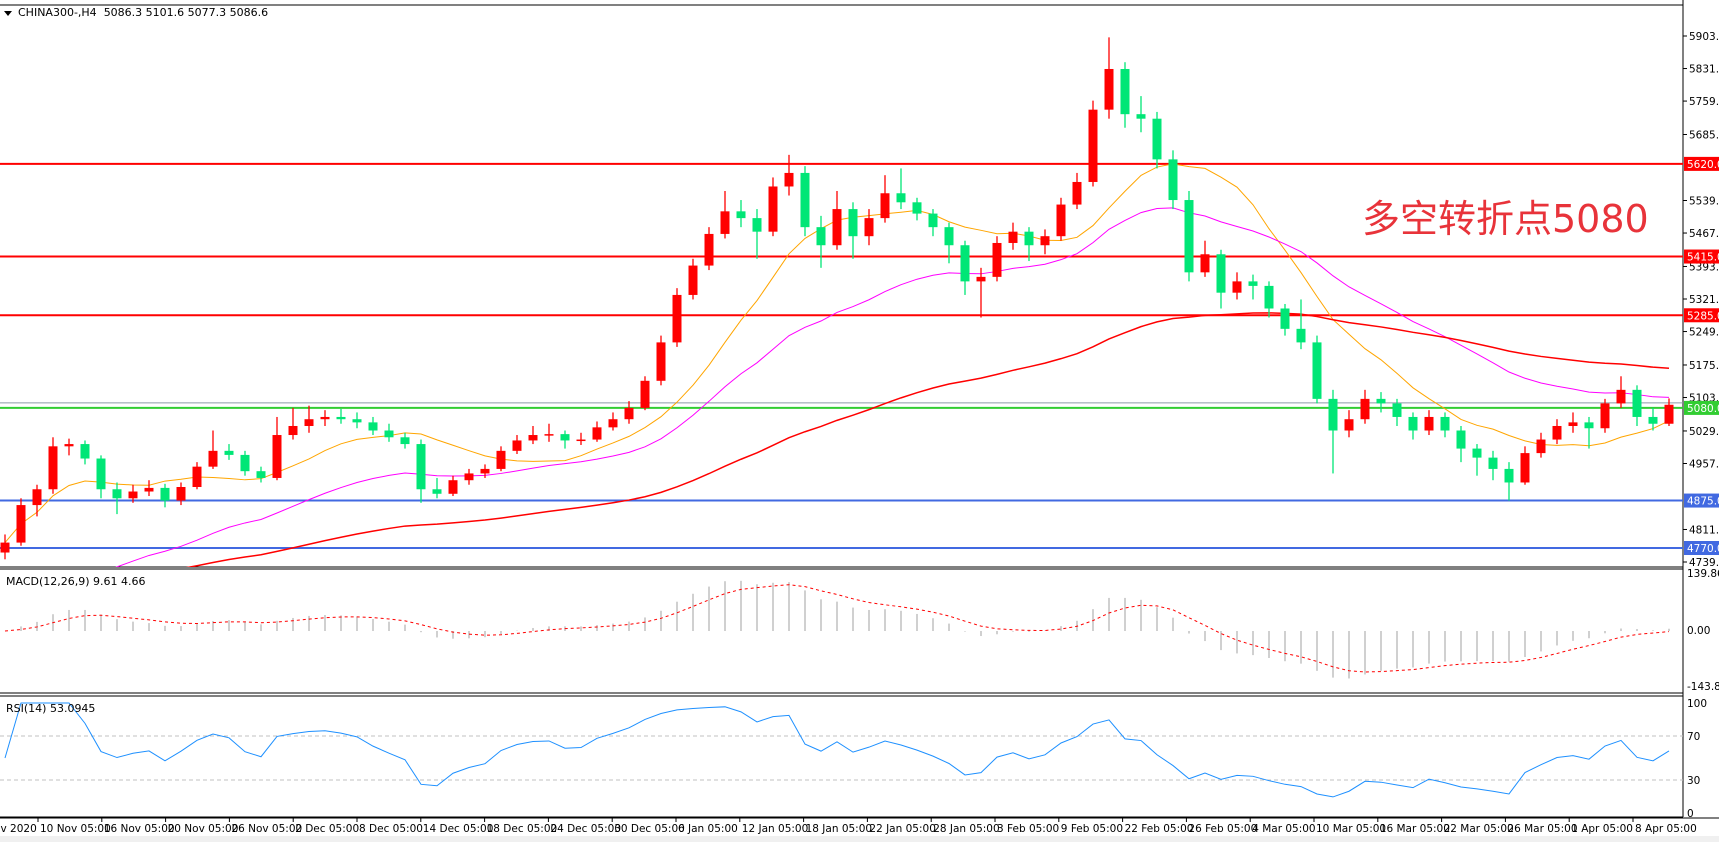 Image resolution: width=1719 pixels, height=842 pixels. Describe the element at coordinates (708, 829) in the screenshot. I see `x-tick-label: 6 Jan 05:00` at that location.